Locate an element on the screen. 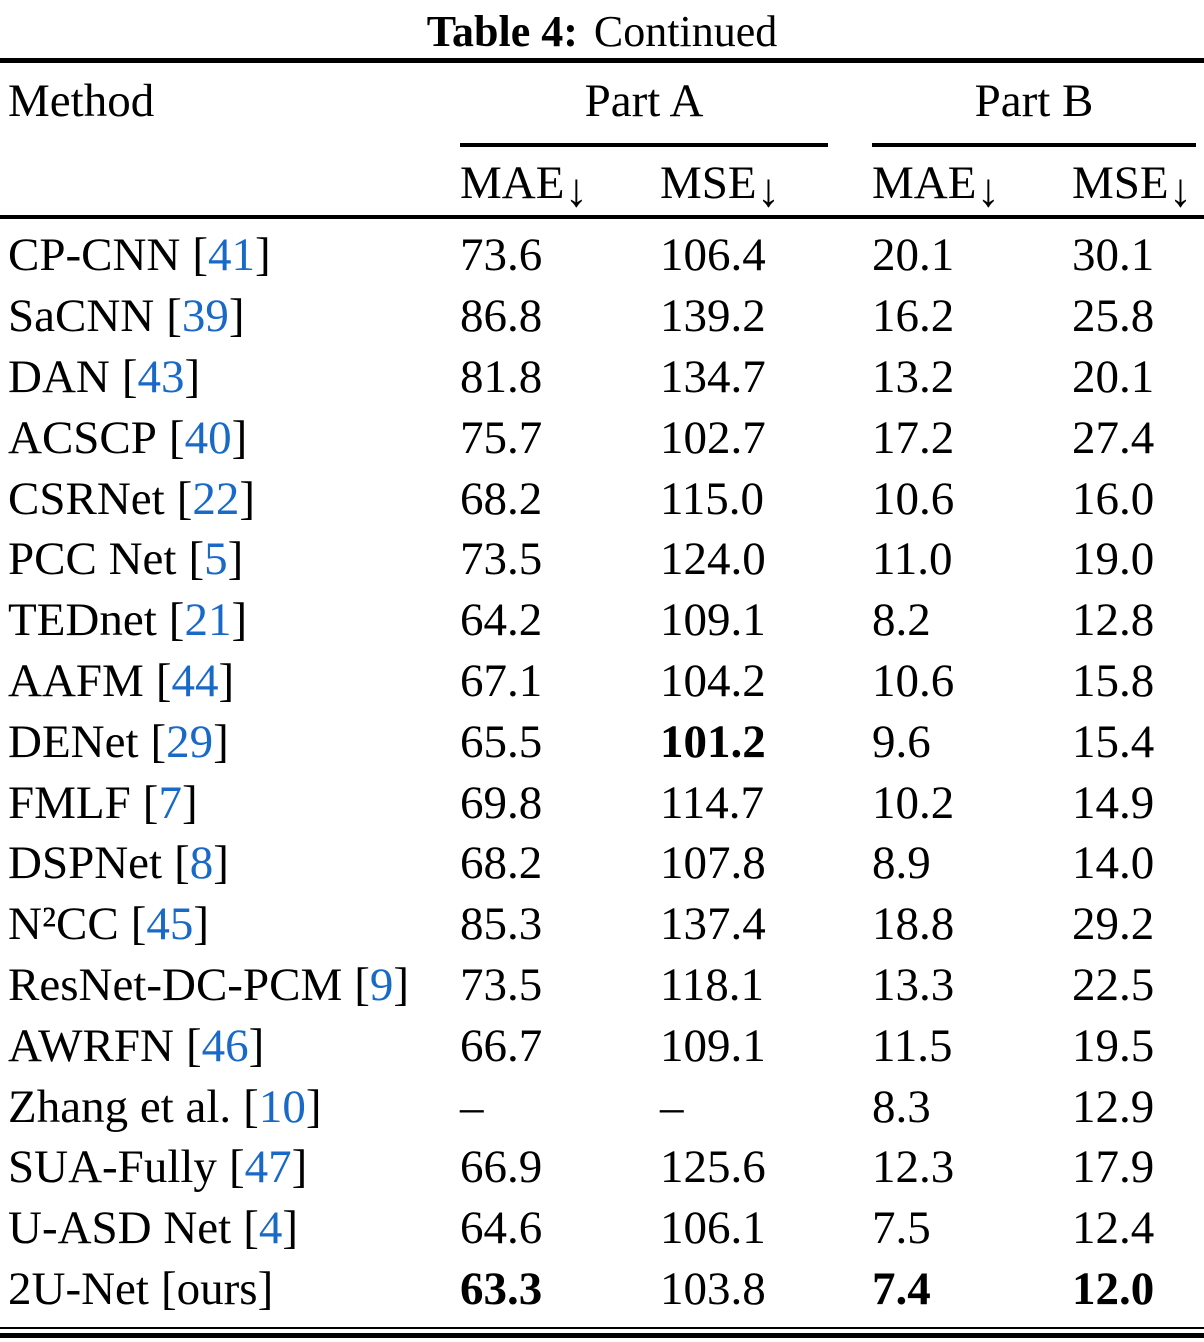 The image size is (1204, 1342). table-caption: Table 4: Continued is located at coordinates (602, 29).